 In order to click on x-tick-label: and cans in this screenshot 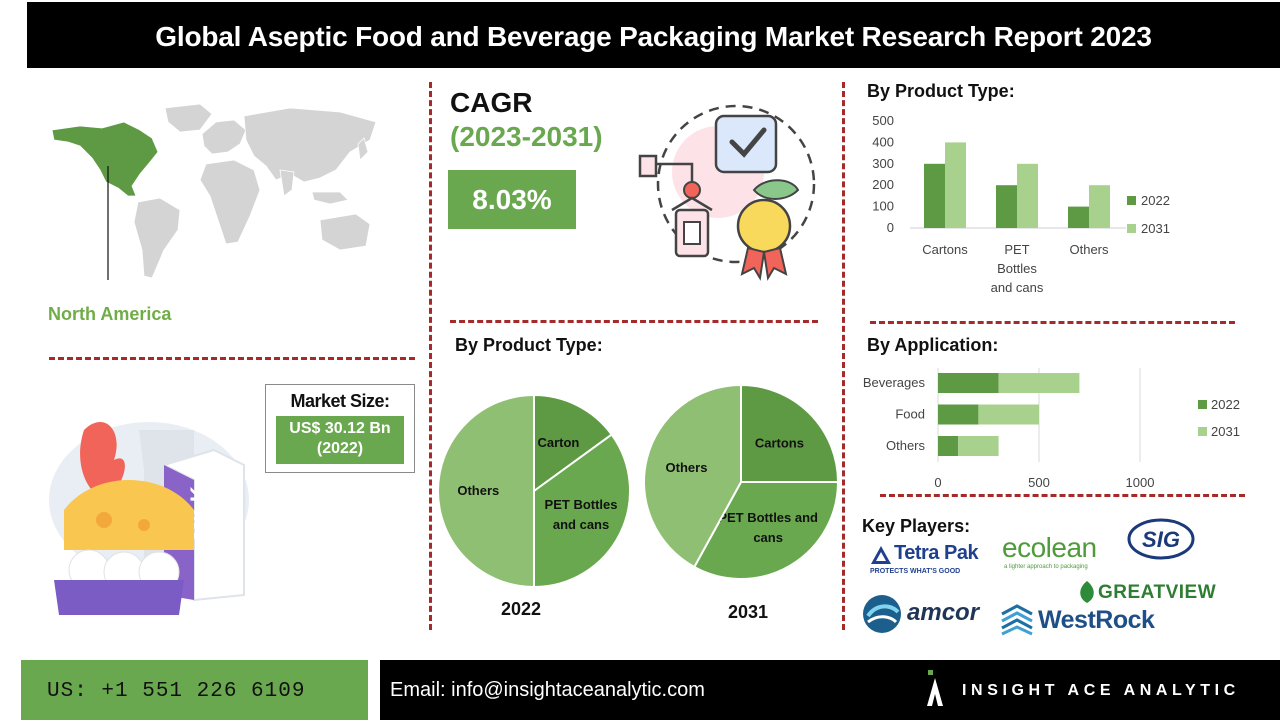, I will do `click(1017, 287)`.